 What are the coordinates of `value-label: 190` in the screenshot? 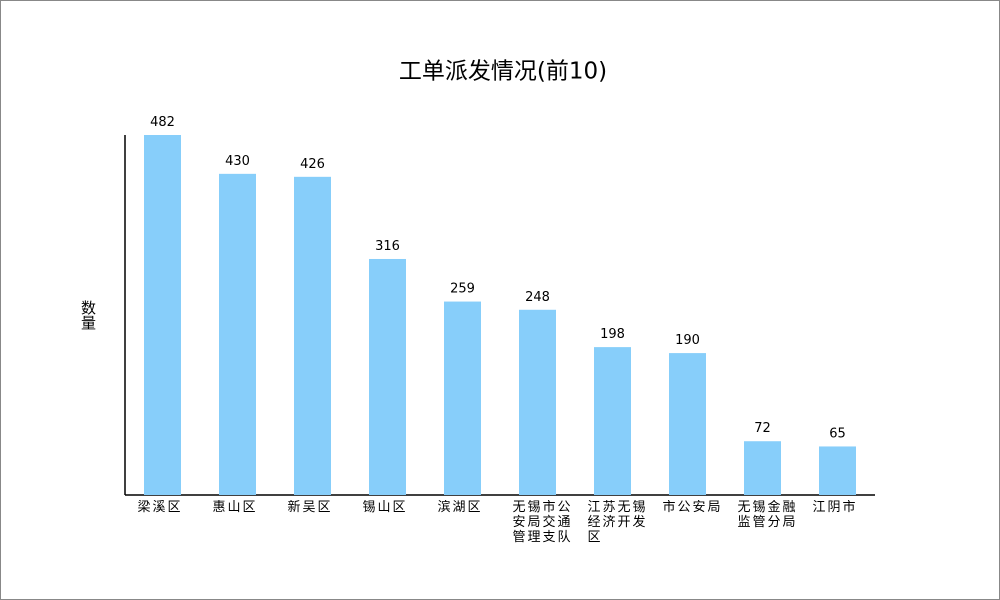 It's located at (687, 340).